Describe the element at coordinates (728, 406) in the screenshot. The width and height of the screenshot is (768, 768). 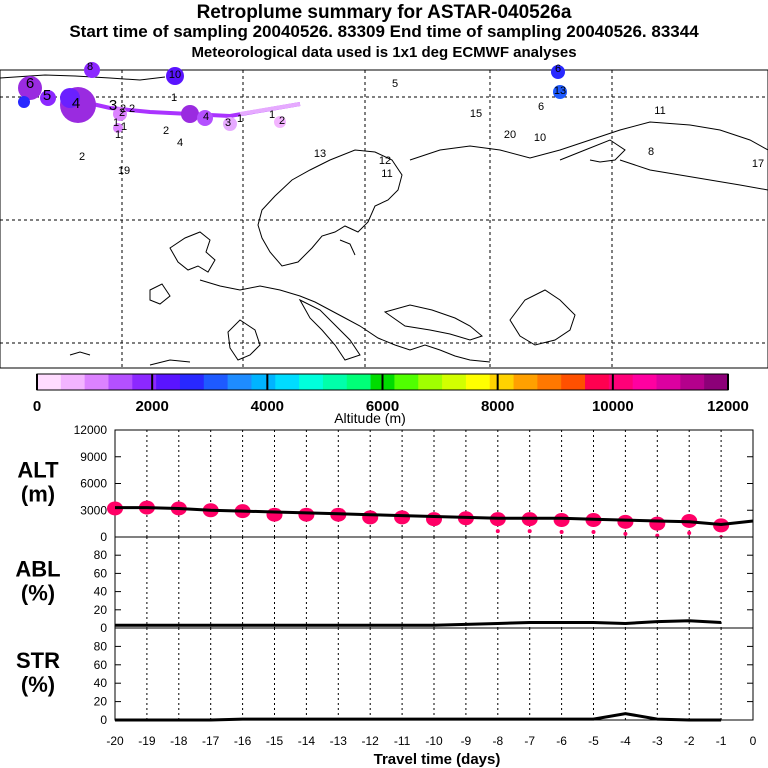
I see `colorbar-tick-label: 12000` at that location.